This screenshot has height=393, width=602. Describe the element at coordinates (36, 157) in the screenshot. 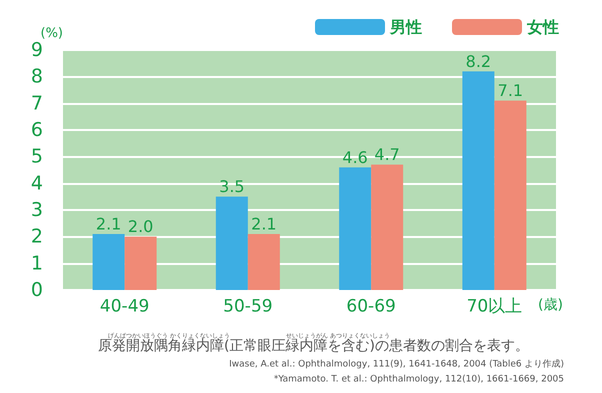

I see `y-tick-label: 5` at that location.